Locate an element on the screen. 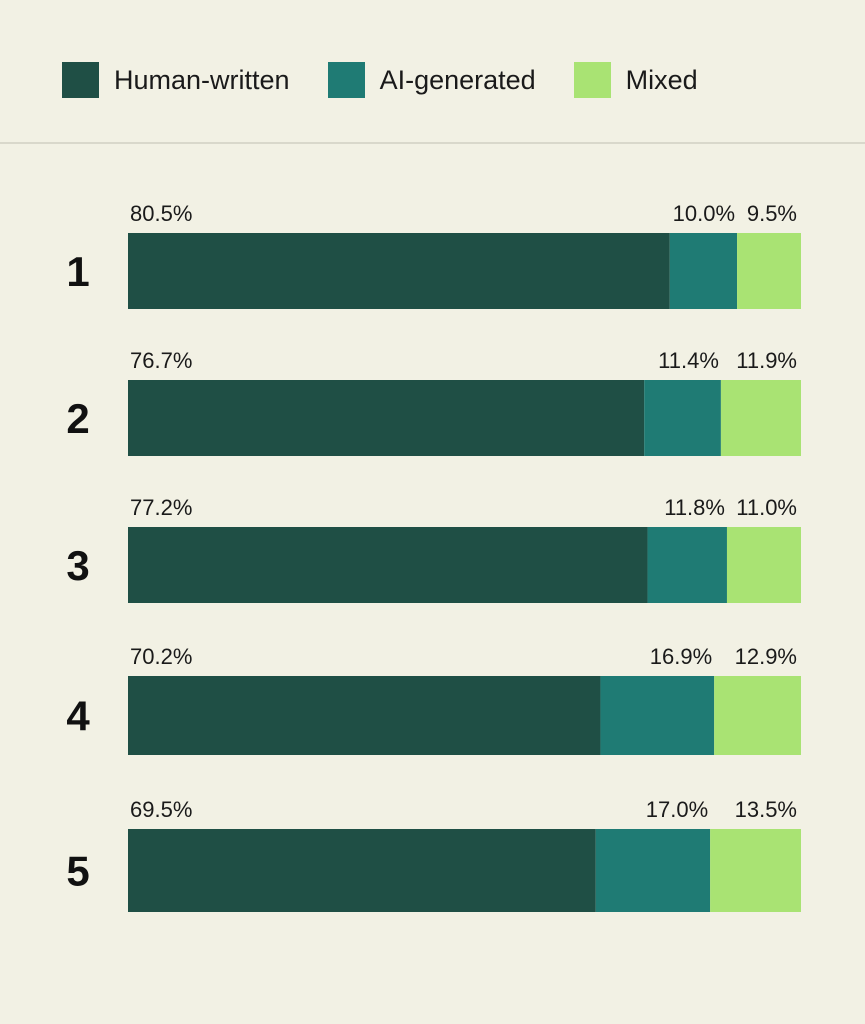  legend-swatch-ai-generated is located at coordinates (346, 80).